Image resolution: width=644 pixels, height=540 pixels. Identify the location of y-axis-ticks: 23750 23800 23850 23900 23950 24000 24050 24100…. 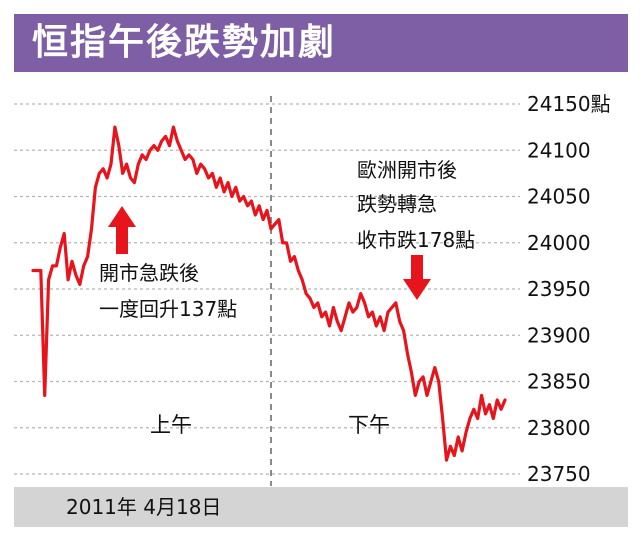
(569, 289).